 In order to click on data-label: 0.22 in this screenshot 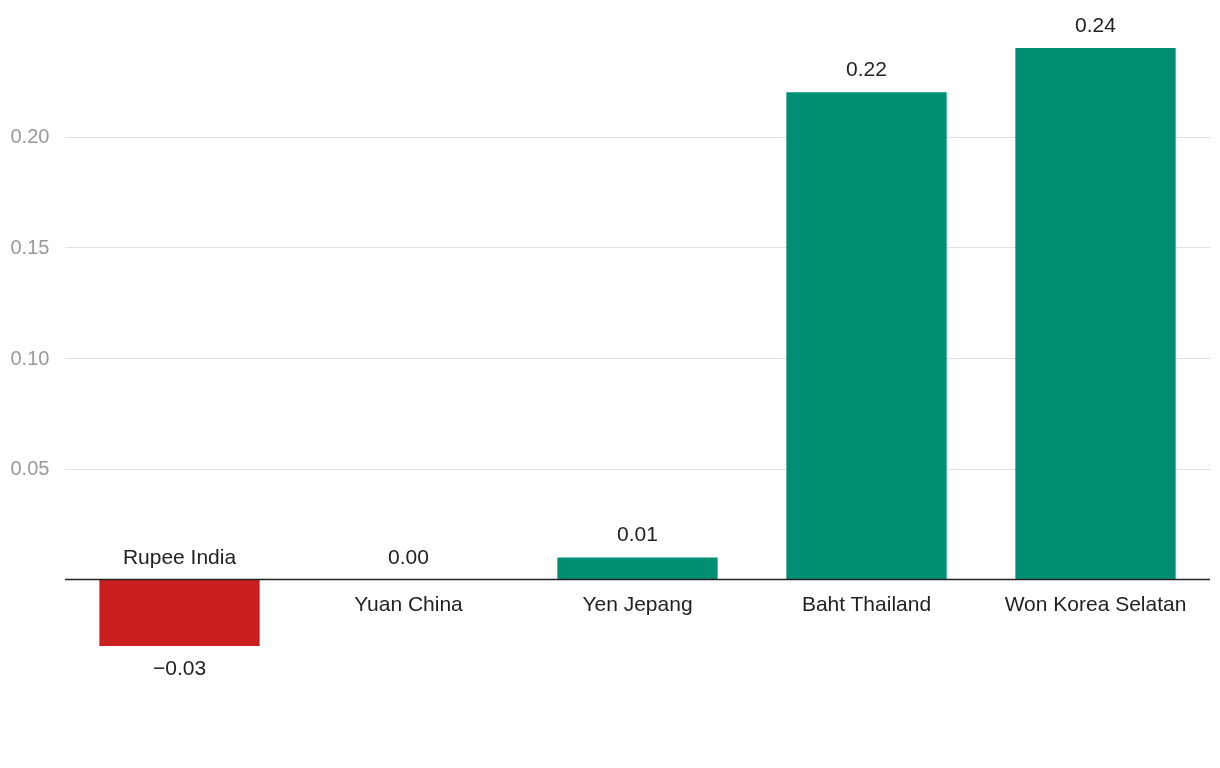, I will do `click(866, 69)`.